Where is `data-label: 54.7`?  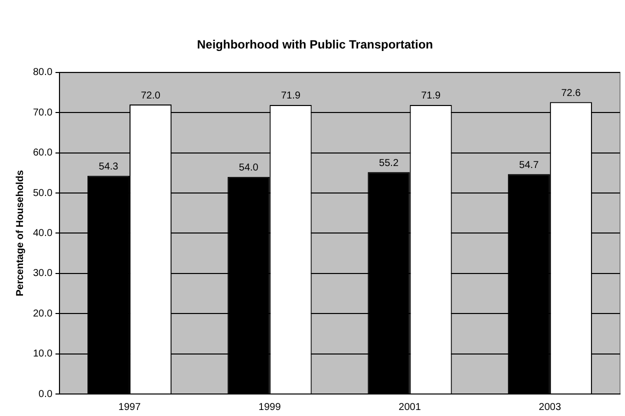
data-label: 54.7 is located at coordinates (529, 165).